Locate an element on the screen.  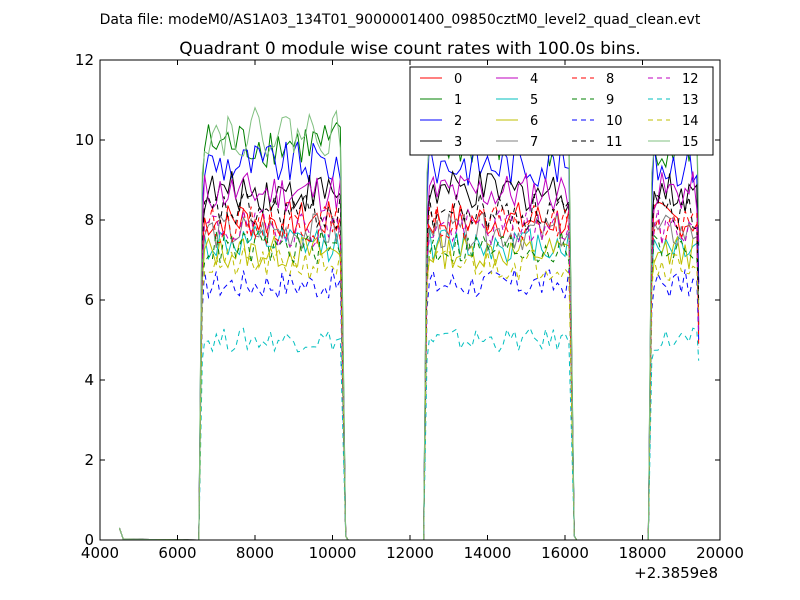
legend-label-1: 1 is located at coordinates (458, 100).